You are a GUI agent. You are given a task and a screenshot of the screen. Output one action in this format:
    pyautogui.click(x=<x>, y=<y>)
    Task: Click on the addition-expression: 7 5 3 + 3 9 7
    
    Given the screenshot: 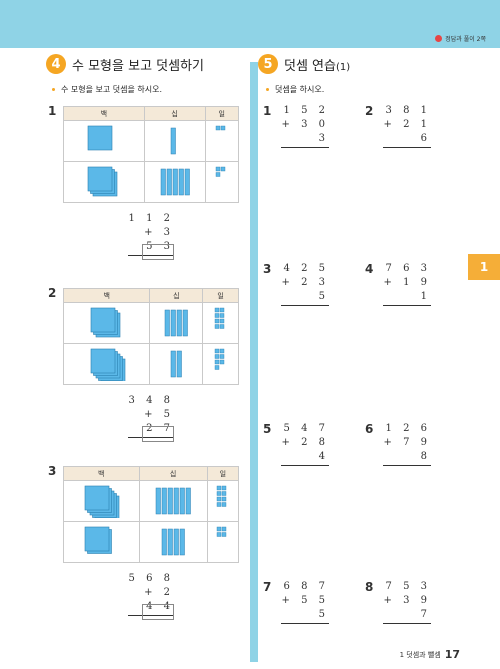 What is the action you would take?
    pyautogui.click(x=407, y=602)
    